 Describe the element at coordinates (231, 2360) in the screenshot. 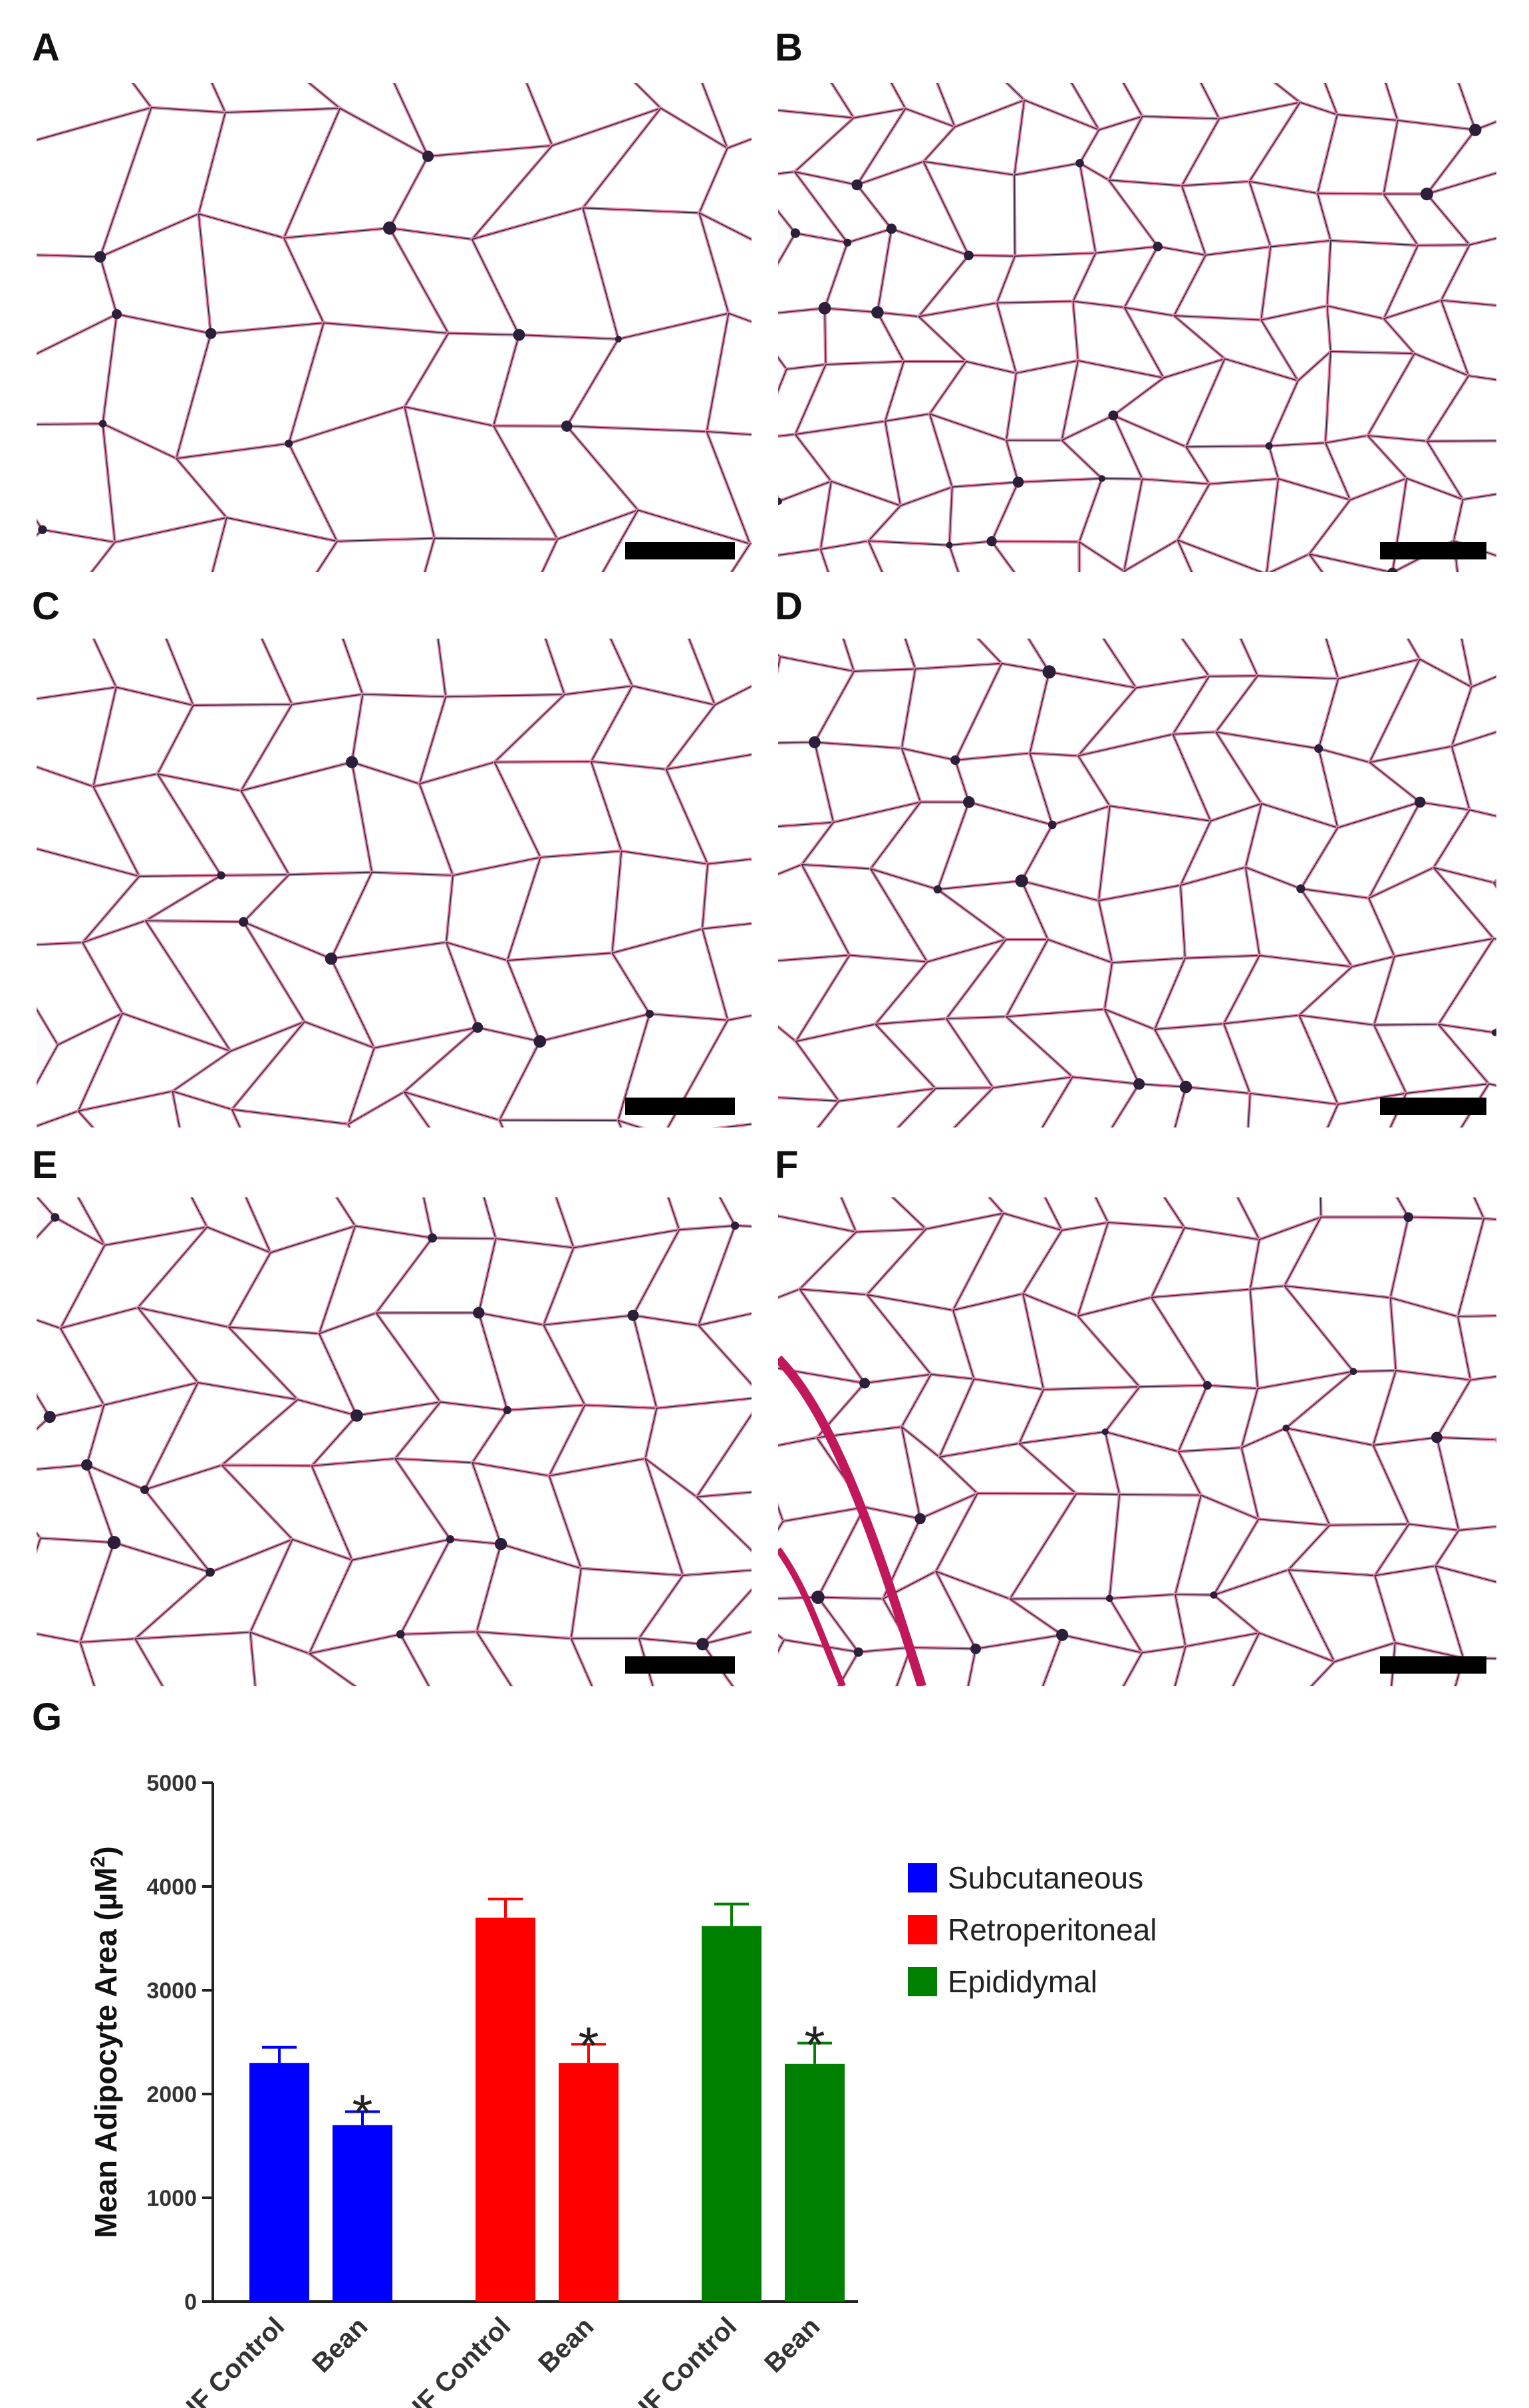

I see `category-label: HF Control` at that location.